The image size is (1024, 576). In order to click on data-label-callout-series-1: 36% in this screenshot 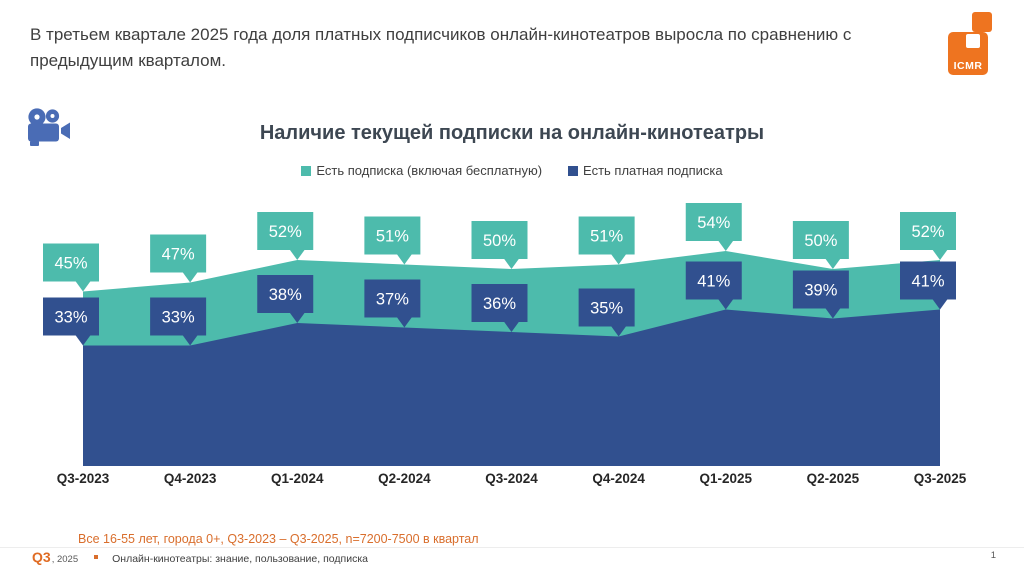, I will do `click(499, 308)`.